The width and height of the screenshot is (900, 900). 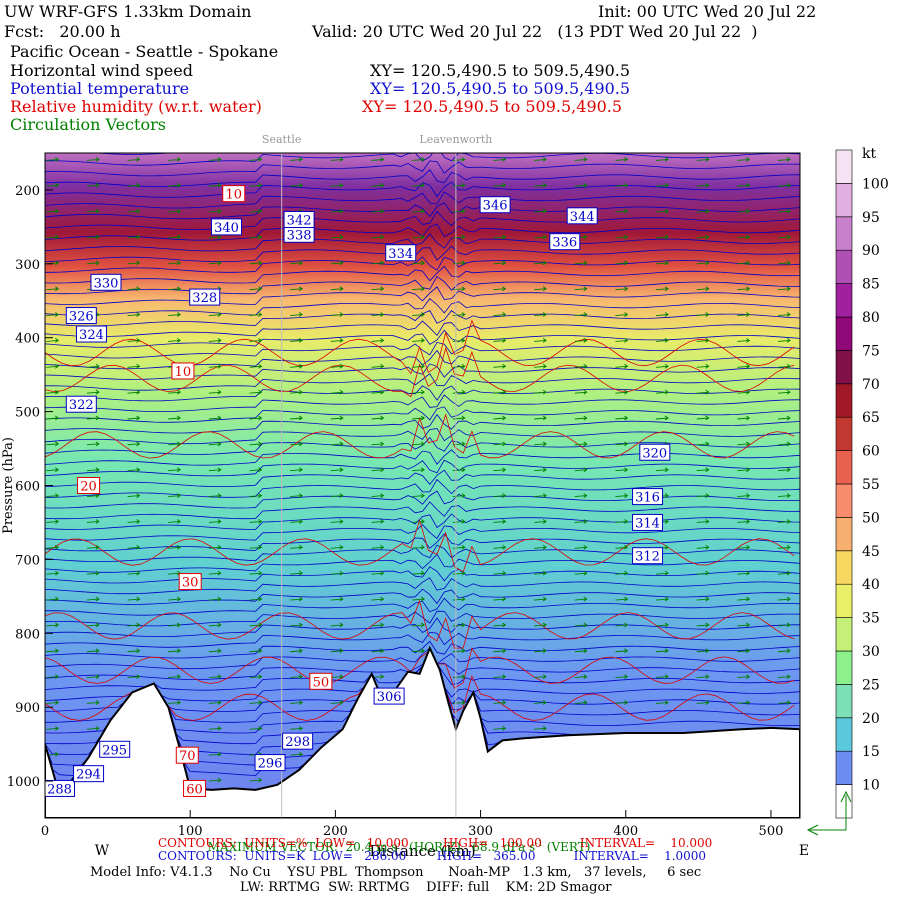 What do you see at coordinates (647, 523) in the screenshot?
I see `theta-label: 314` at bounding box center [647, 523].